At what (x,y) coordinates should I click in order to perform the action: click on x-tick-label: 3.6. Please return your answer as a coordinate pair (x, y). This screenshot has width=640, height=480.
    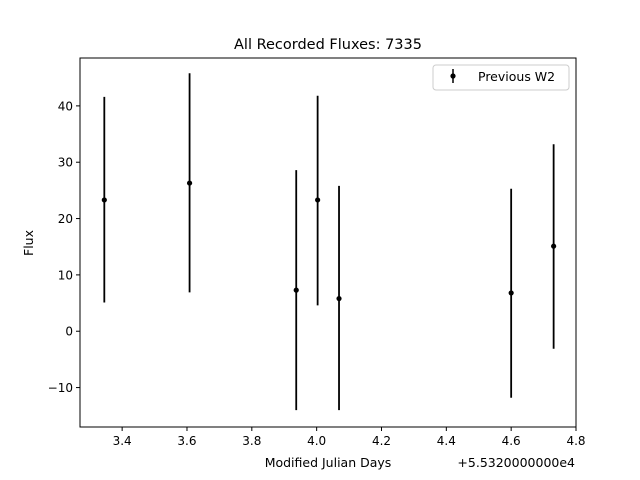
    Looking at the image, I should click on (186, 441).